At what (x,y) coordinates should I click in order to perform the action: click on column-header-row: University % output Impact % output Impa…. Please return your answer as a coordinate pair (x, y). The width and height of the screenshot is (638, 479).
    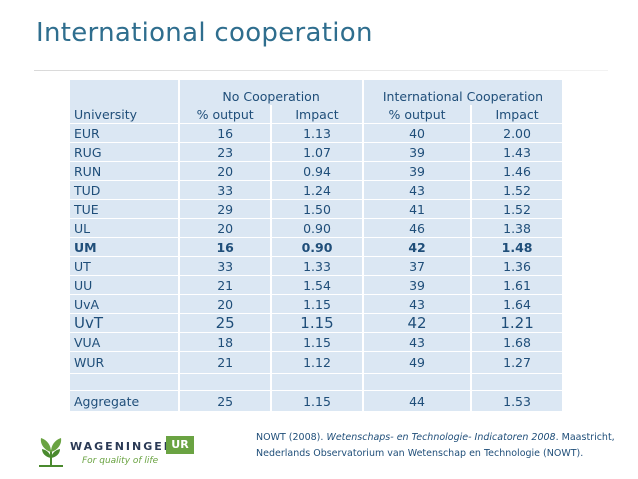
    Looking at the image, I should click on (316, 114).